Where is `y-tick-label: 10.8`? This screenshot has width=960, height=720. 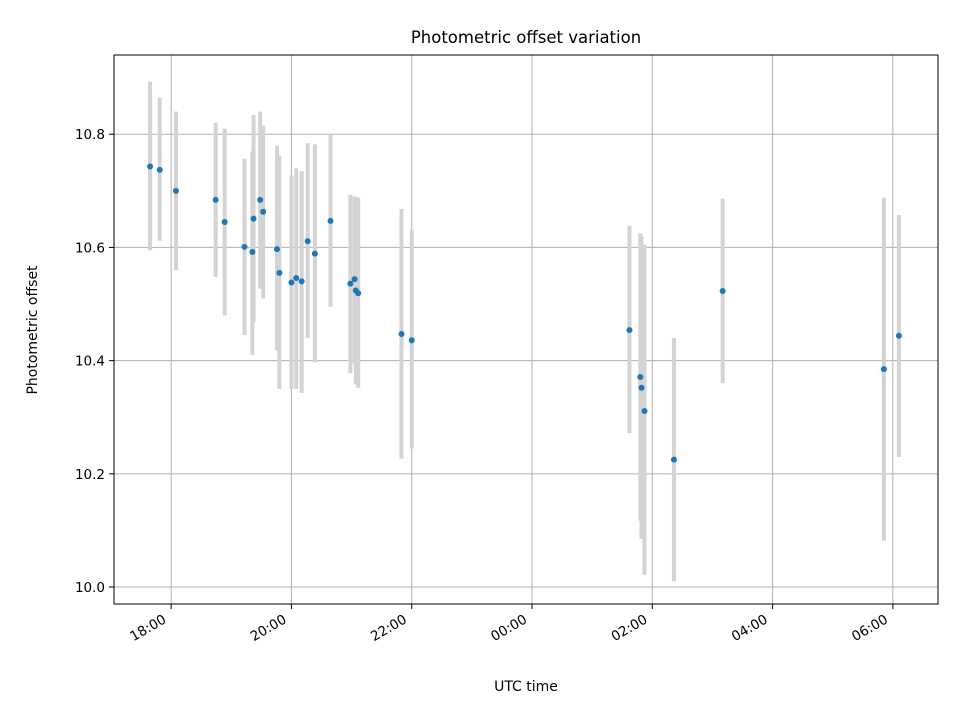 y-tick-label: 10.8 is located at coordinates (90, 135).